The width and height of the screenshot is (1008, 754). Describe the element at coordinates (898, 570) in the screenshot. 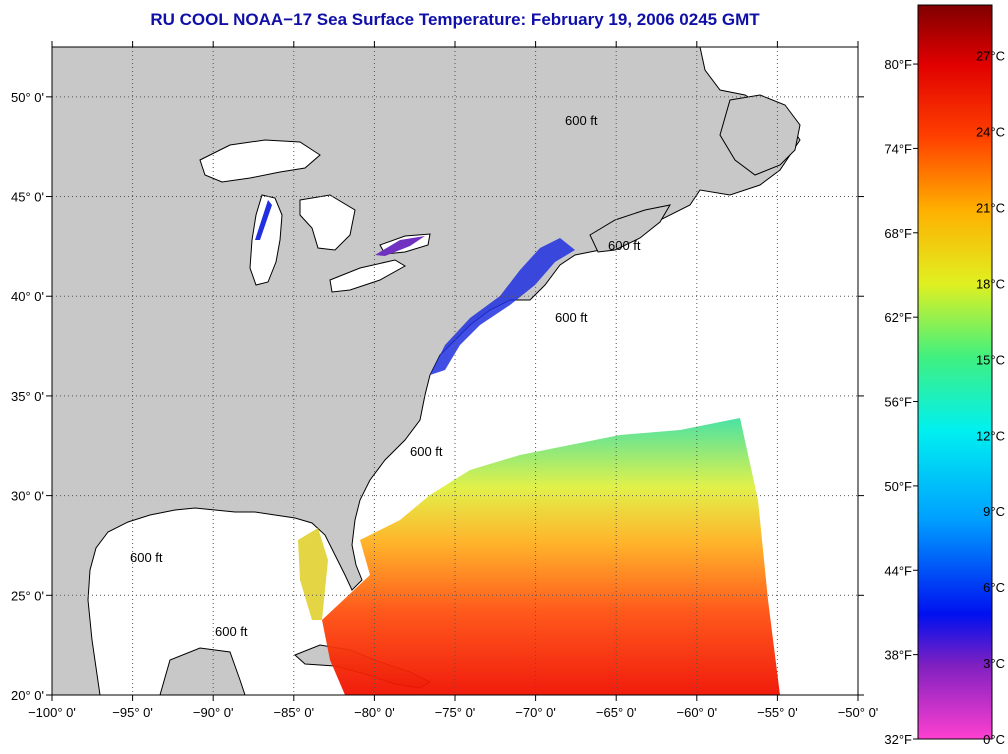

I see `fahrenheit-label: 44°F` at that location.